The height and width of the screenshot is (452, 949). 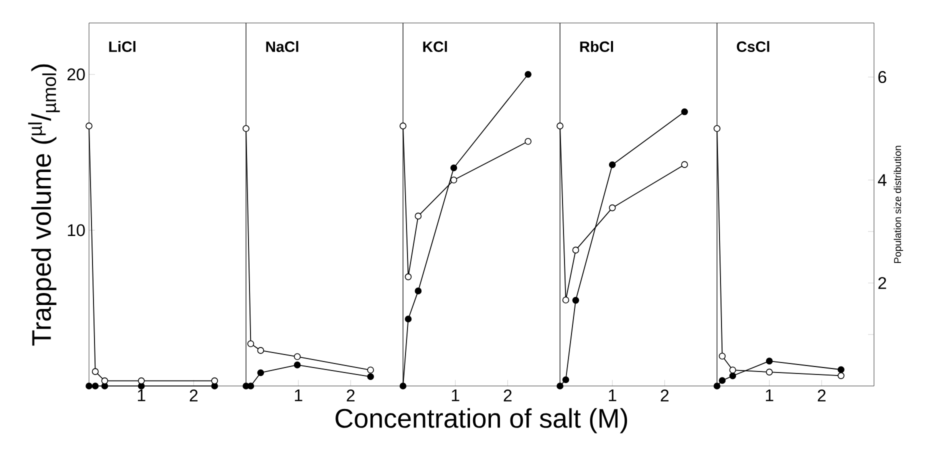 What do you see at coordinates (753, 46) in the screenshot?
I see `text: CsCl` at bounding box center [753, 46].